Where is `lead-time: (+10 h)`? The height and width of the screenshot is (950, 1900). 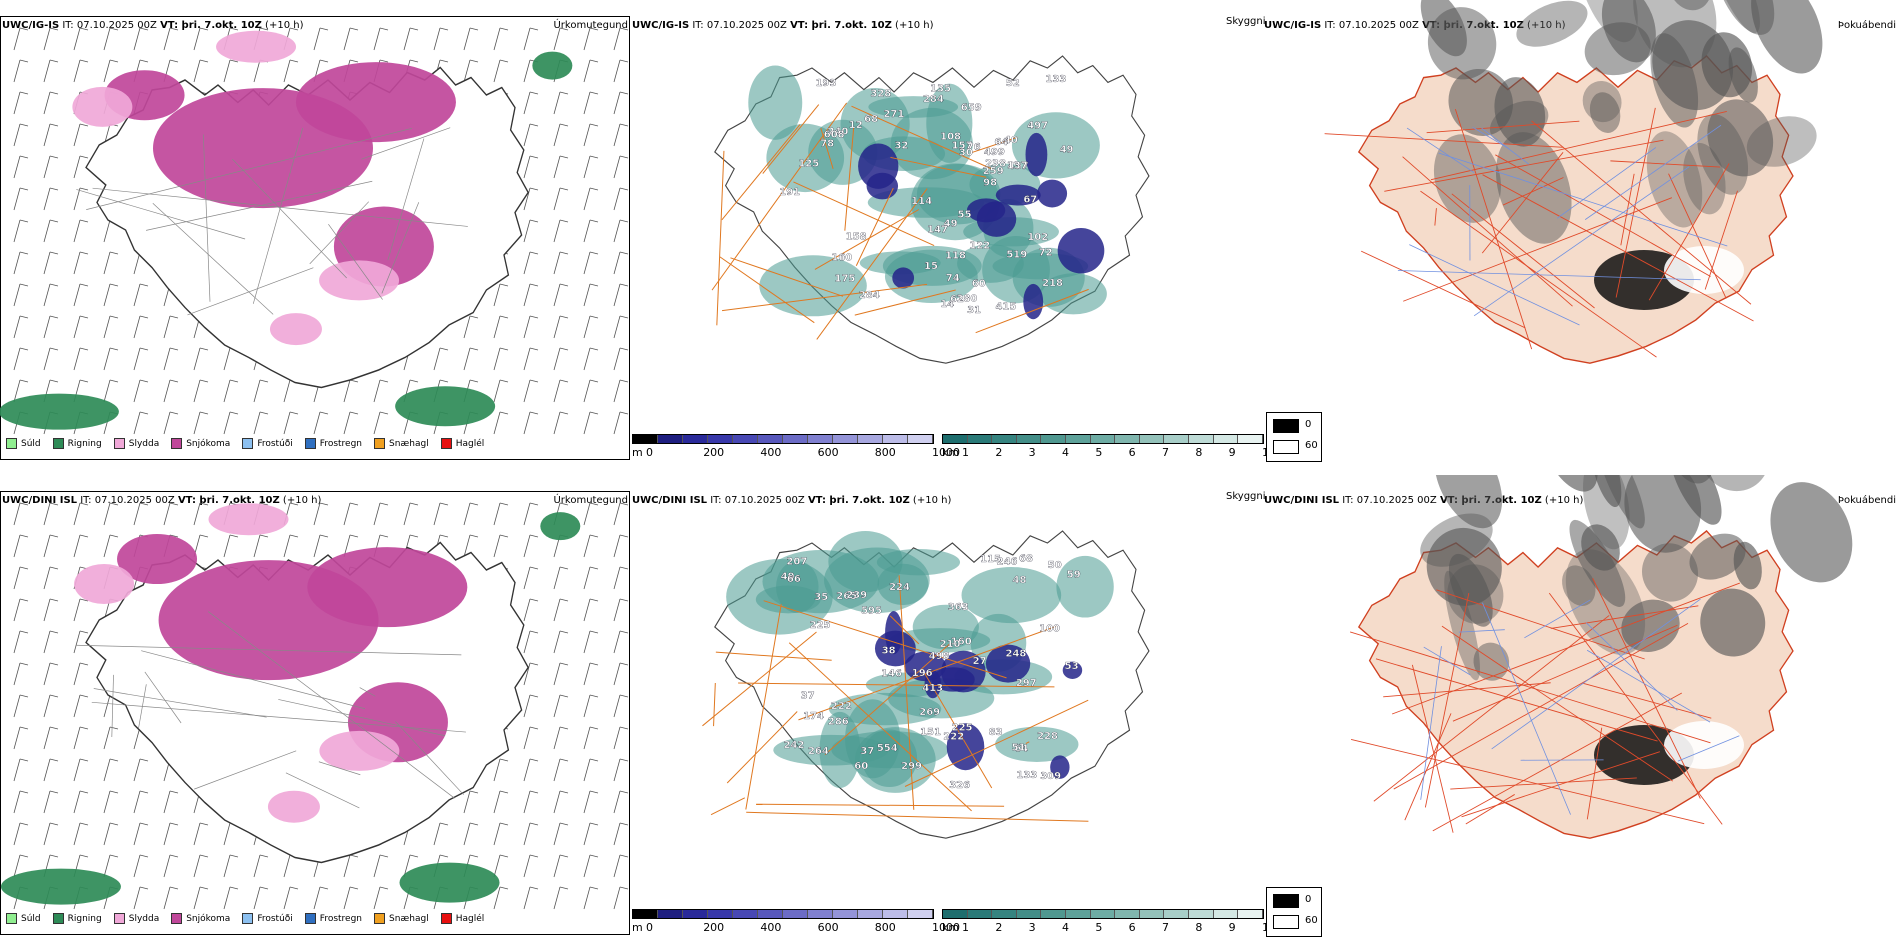 lead-time: (+10 h) is located at coordinates (302, 500).